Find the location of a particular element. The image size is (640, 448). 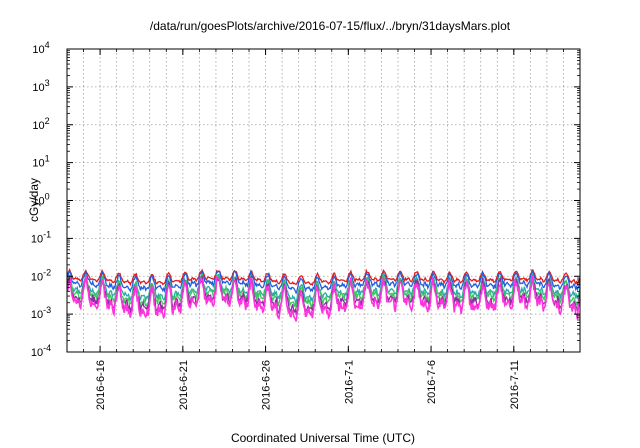

y-tick-label: 10⁻⁴ is located at coordinates (41, 351).